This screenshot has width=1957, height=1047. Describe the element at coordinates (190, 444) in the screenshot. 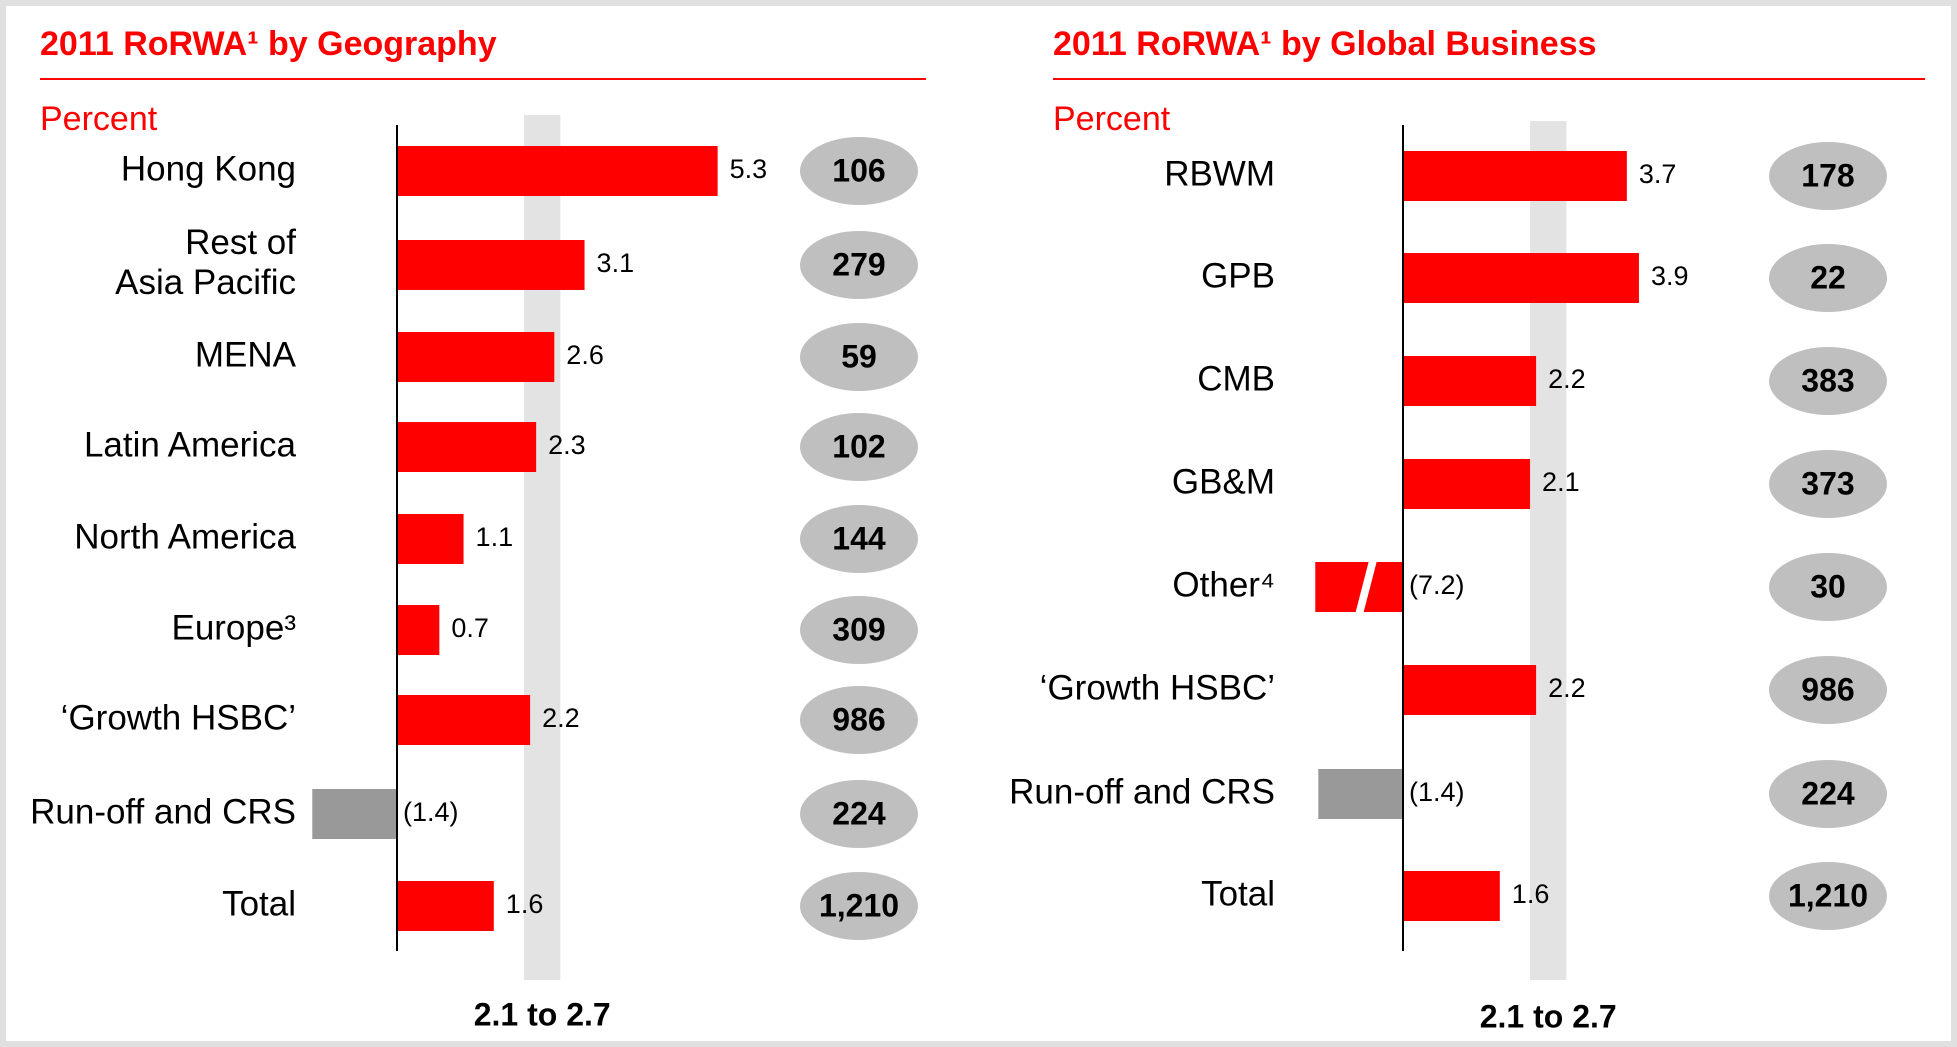

I see `category-label: Latin America` at that location.